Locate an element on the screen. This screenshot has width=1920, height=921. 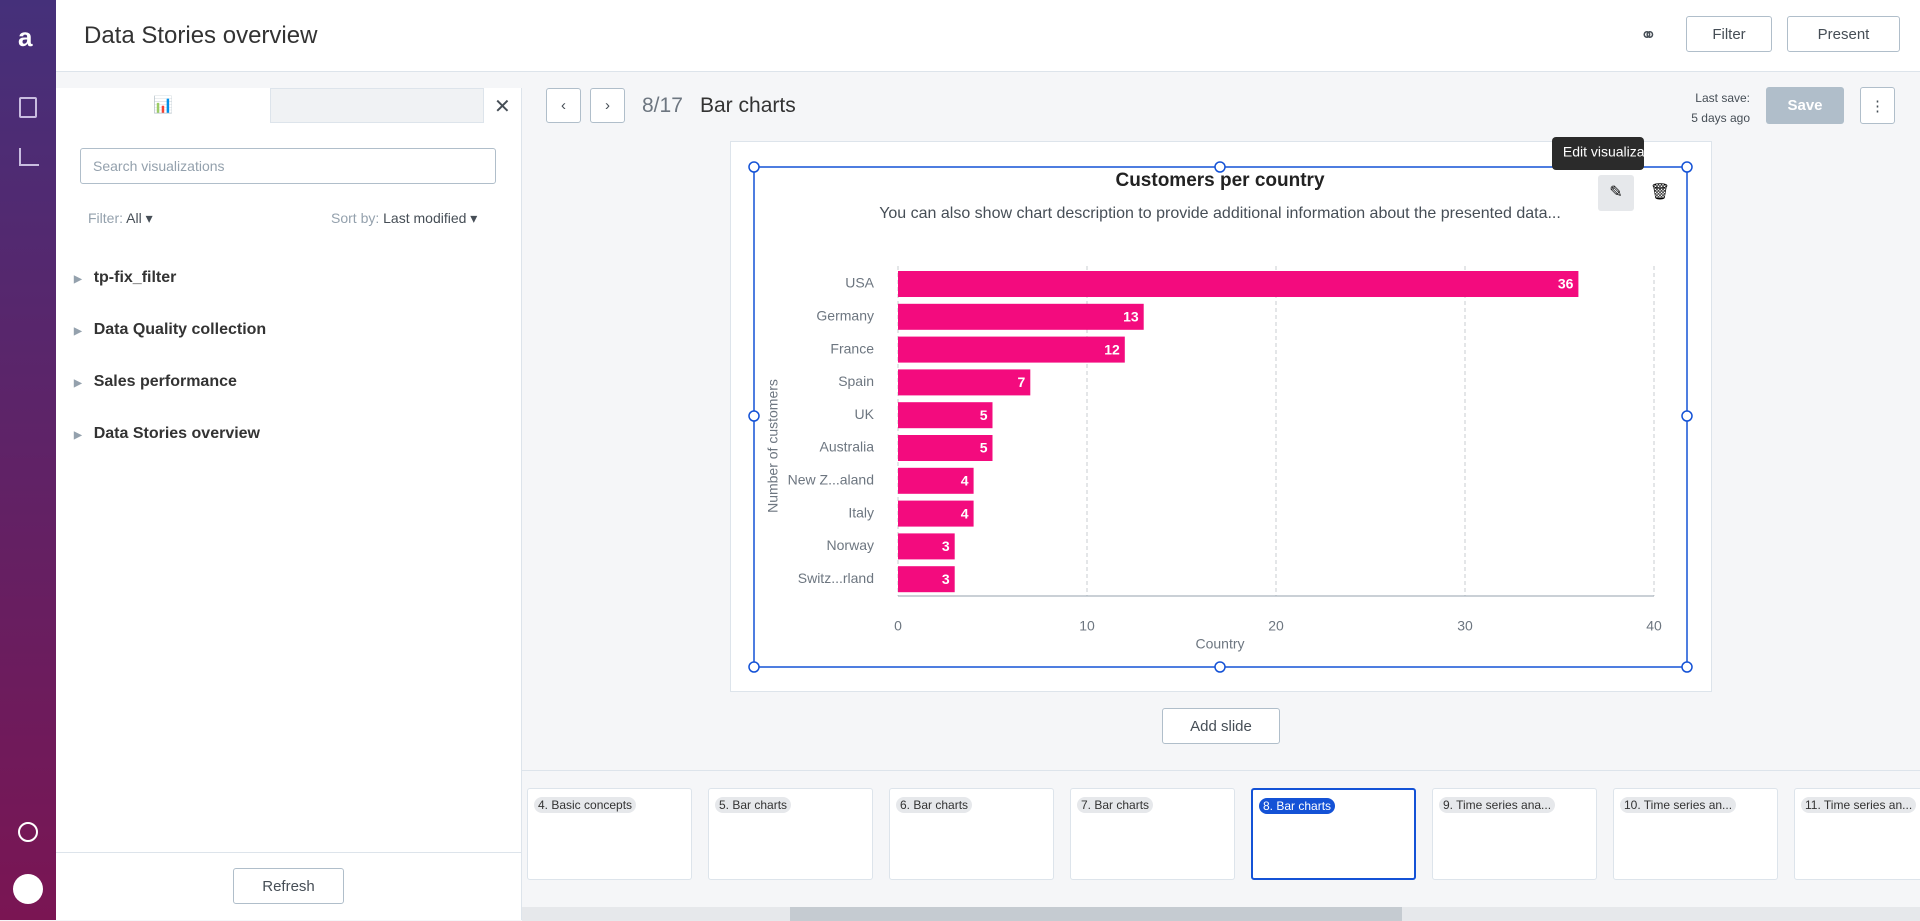
thumbnail: 8. Bar charts is located at coordinates (1333, 834).